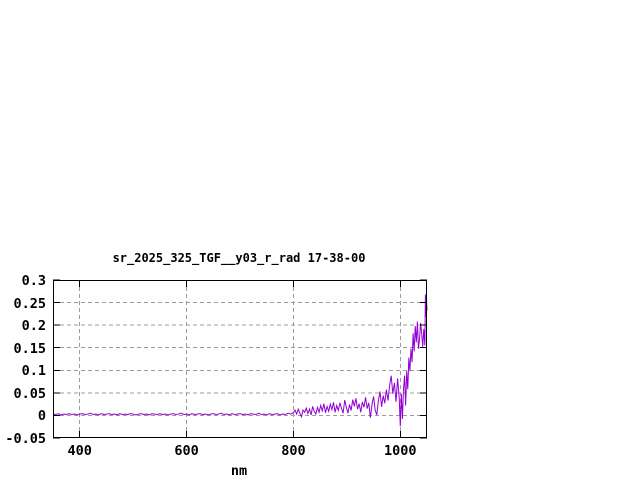  Describe the element at coordinates (186, 451) in the screenshot. I see `x-tick-label: 600` at that location.